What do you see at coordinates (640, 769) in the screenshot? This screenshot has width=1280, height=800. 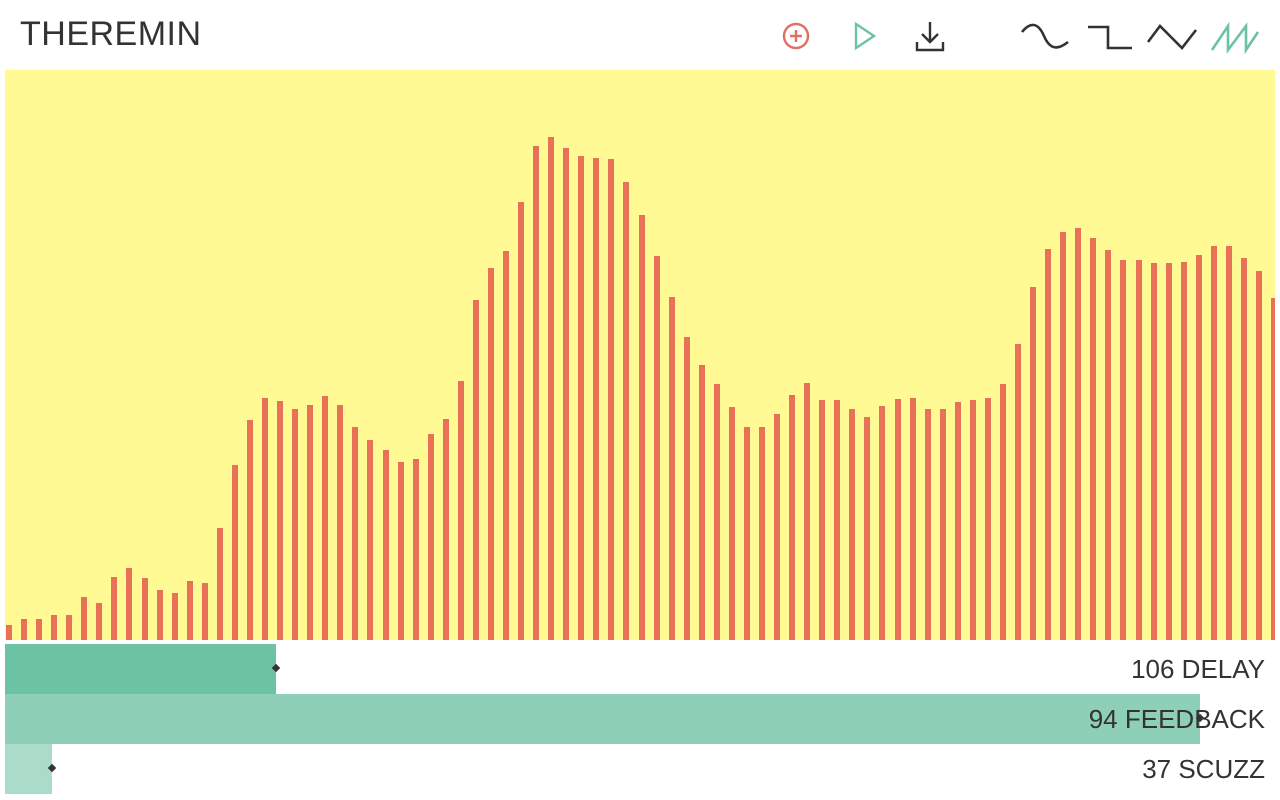 I see `scuzz-slider: 37 SCUZZ` at bounding box center [640, 769].